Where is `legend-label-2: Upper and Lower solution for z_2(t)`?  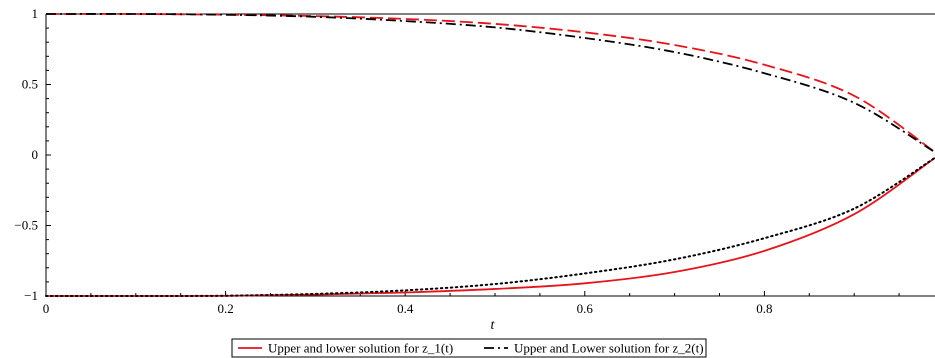
legend-label-2: Upper and Lower solution for z_2(t) is located at coordinates (609, 348).